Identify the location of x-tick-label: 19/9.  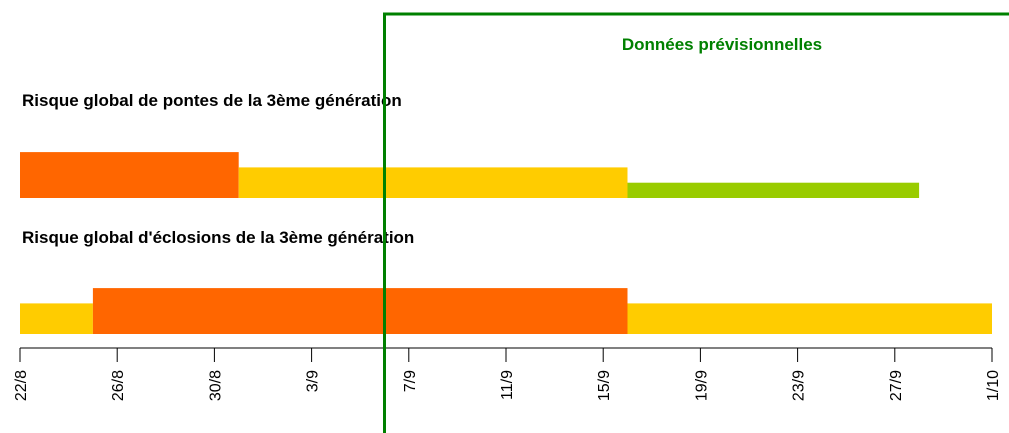
(701, 385).